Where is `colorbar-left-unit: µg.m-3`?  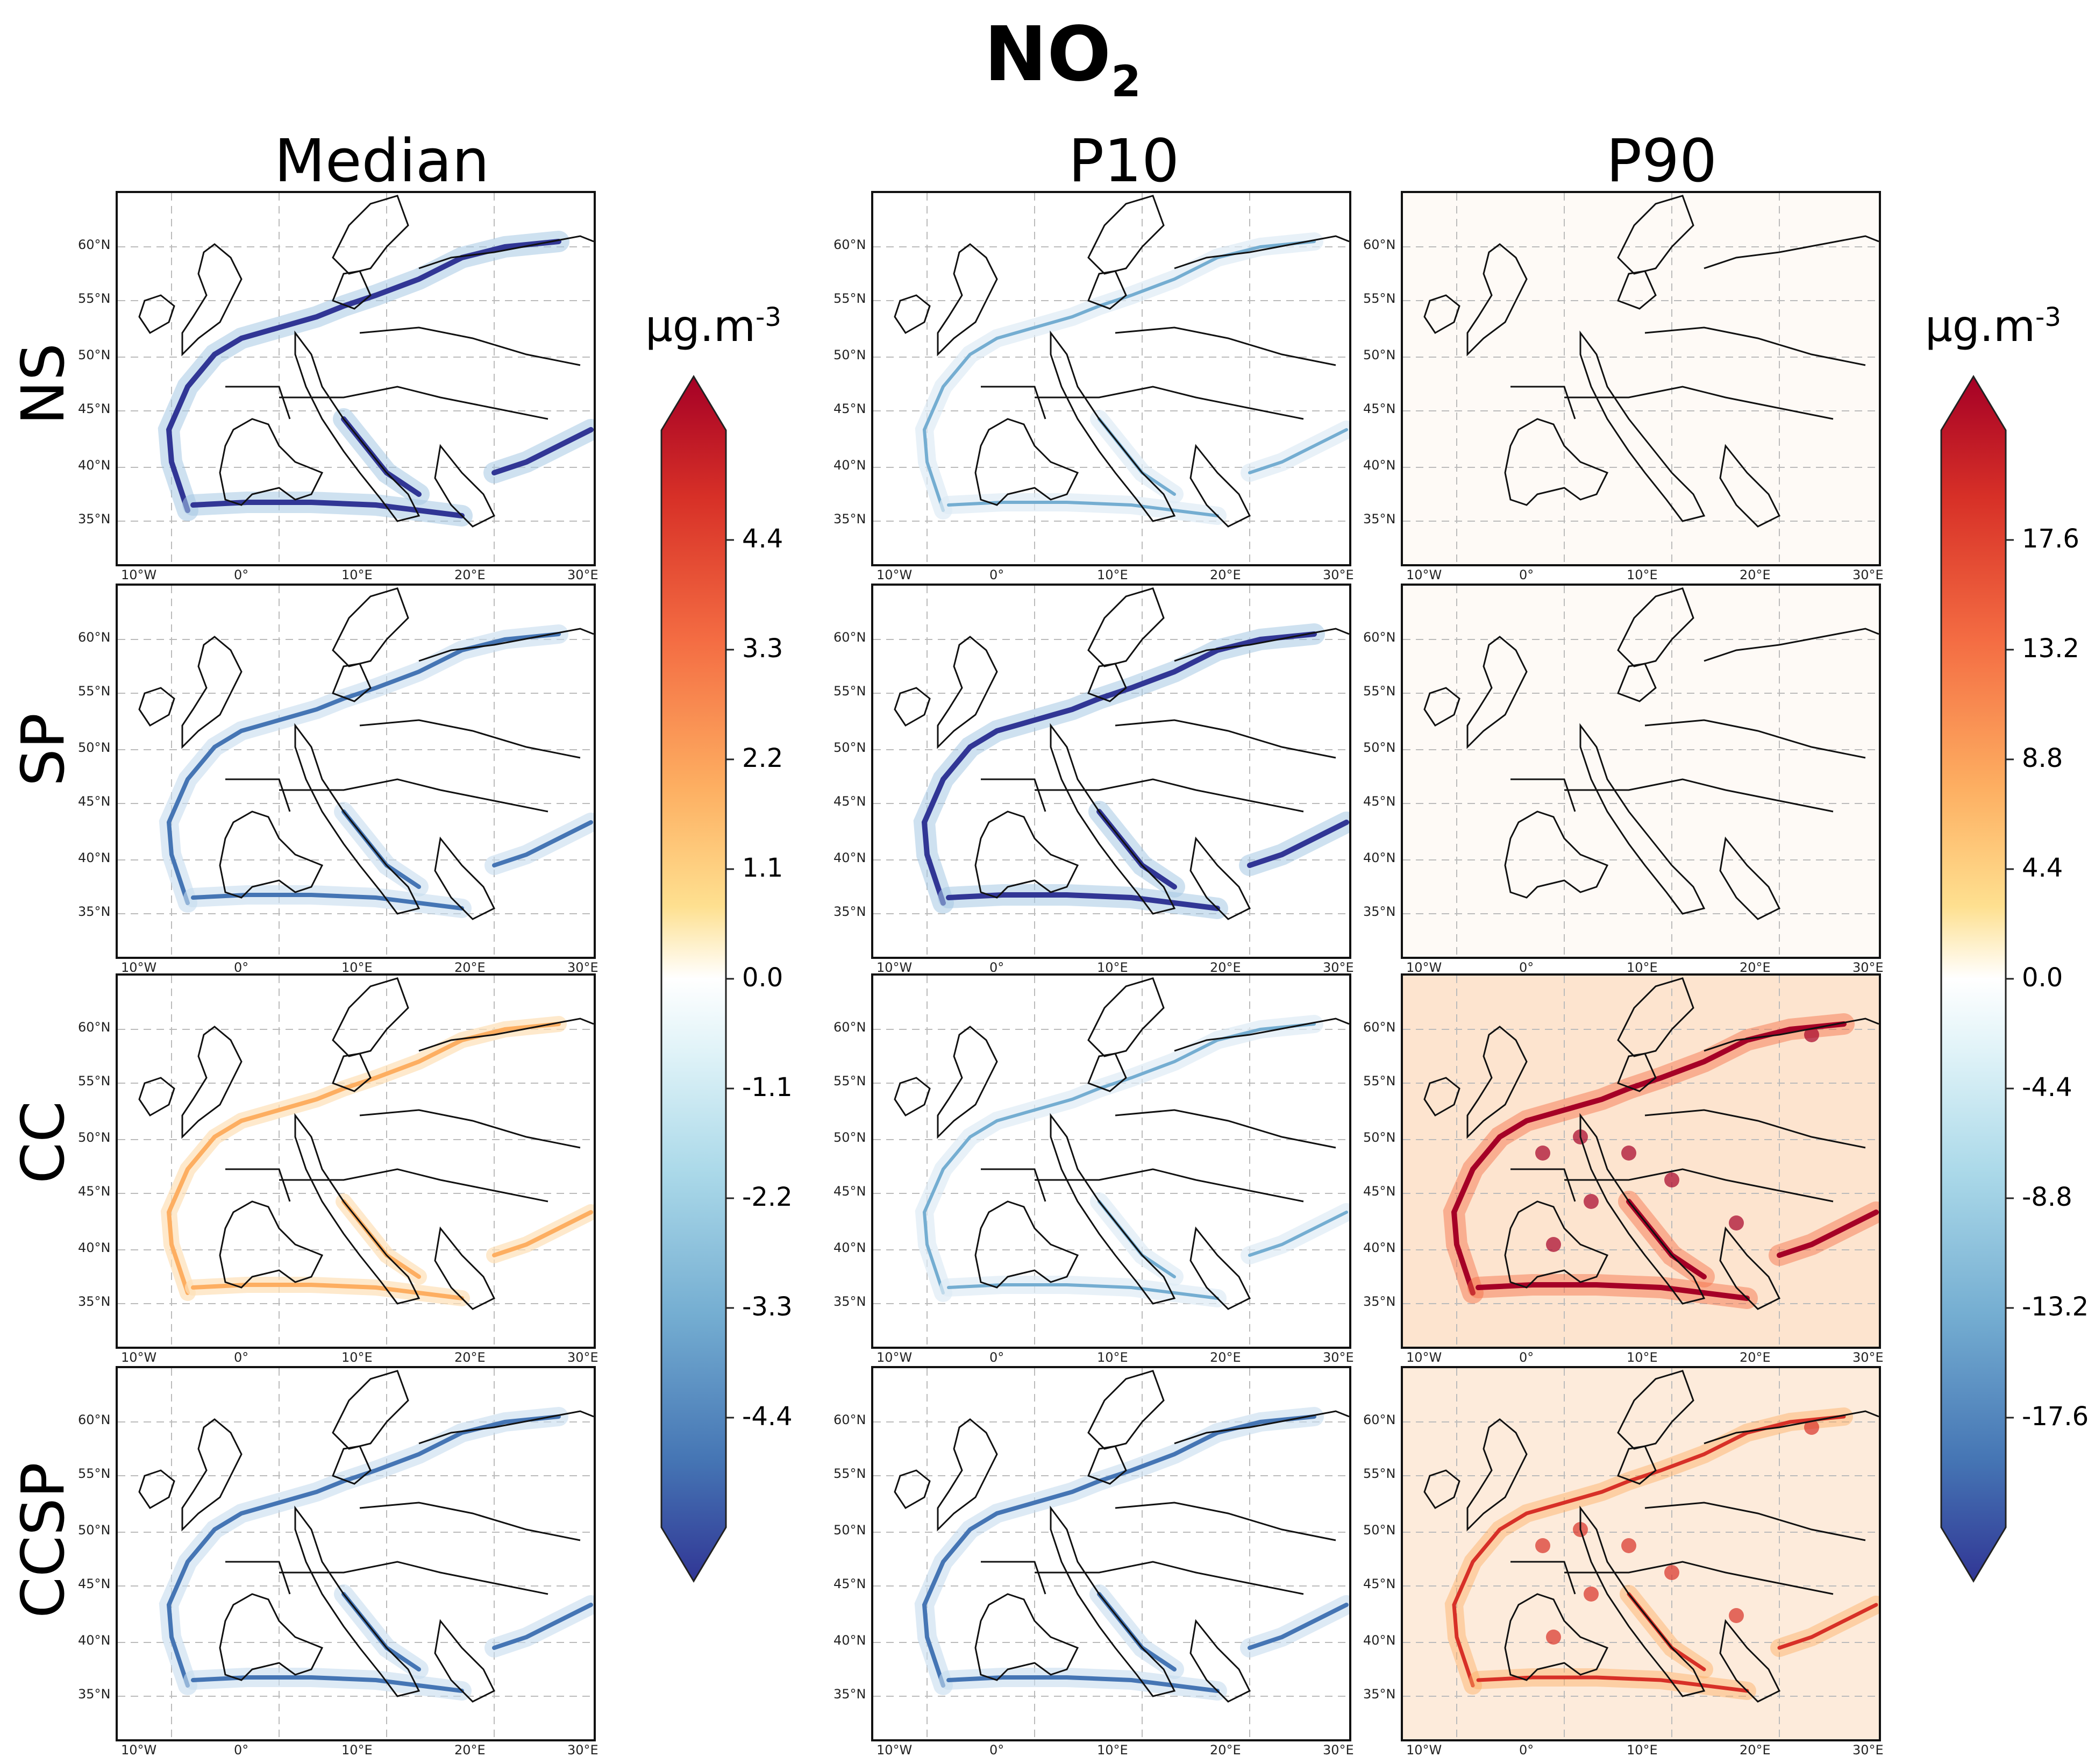
colorbar-left-unit: µg.m-3 is located at coordinates (713, 326).